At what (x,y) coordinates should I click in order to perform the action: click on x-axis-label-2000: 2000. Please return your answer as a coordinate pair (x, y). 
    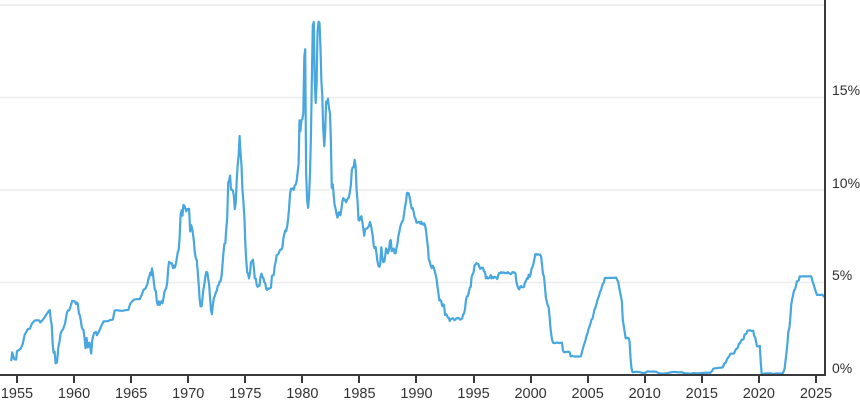
    Looking at the image, I should click on (530, 394).